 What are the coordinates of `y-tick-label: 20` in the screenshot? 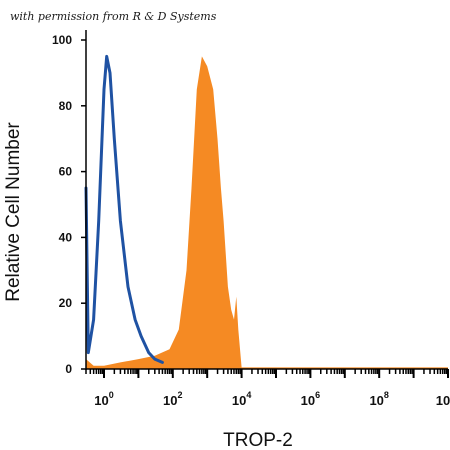 It's located at (66, 303).